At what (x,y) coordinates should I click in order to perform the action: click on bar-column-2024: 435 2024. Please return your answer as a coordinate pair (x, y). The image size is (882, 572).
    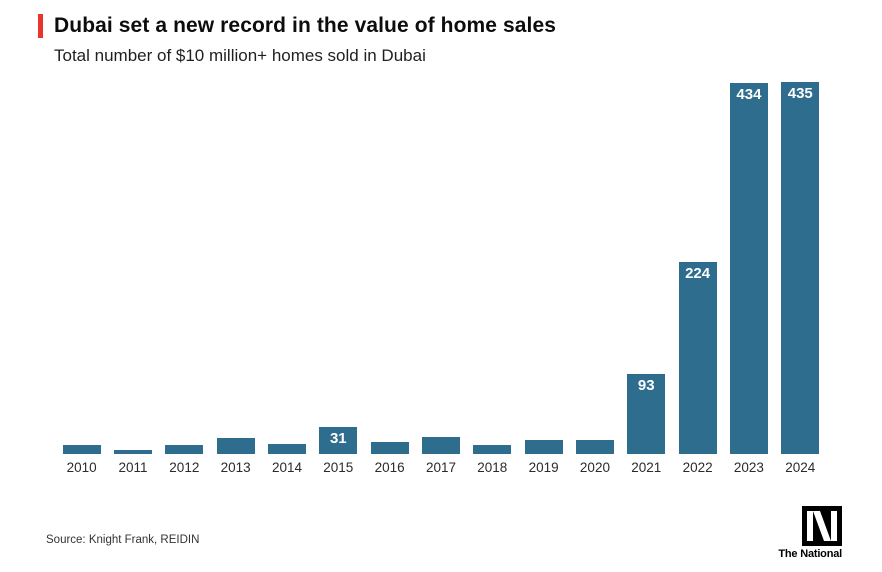
    Looking at the image, I should click on (800, 281).